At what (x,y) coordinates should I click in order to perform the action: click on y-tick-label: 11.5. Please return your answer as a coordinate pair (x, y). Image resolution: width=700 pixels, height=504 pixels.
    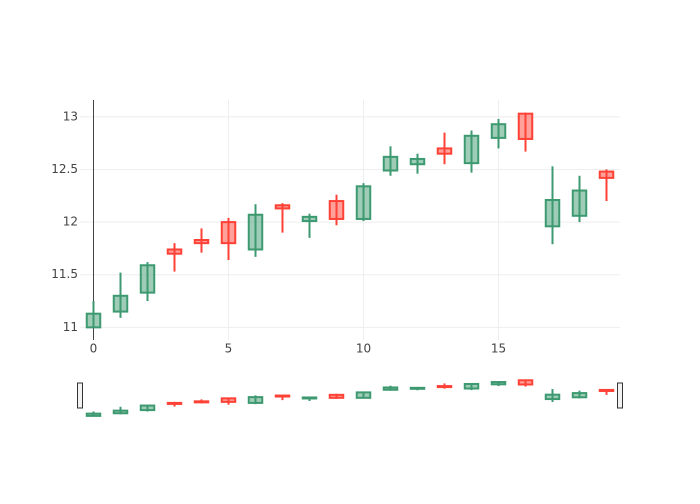
    Looking at the image, I should click on (64, 274).